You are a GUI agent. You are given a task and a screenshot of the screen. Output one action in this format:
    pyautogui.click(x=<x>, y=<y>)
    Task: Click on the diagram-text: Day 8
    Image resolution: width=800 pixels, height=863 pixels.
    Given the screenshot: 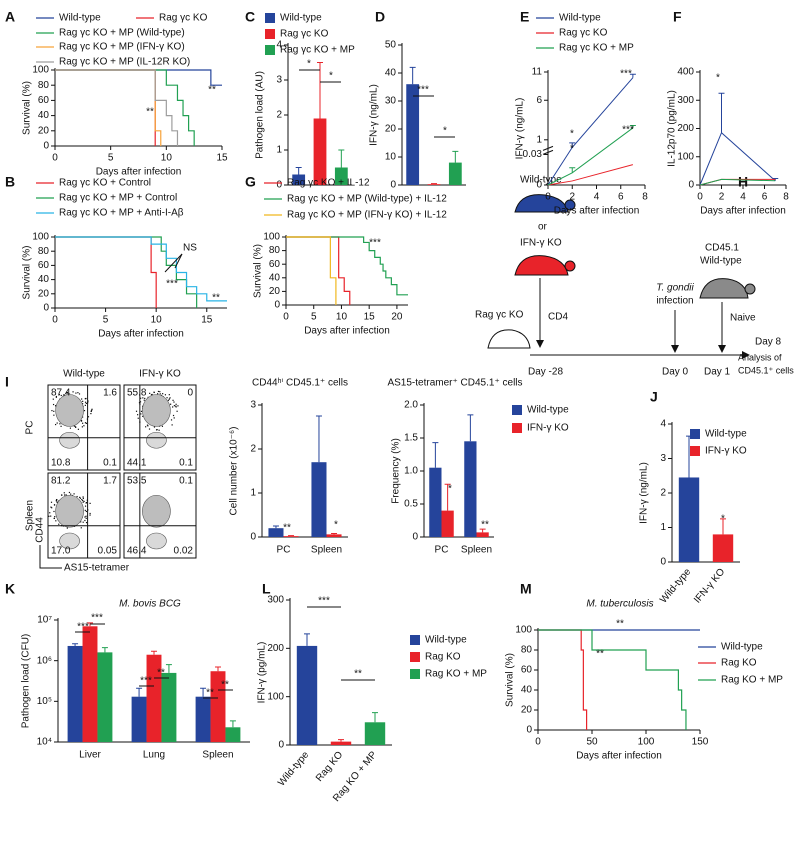 What is the action you would take?
    pyautogui.click(x=768, y=342)
    